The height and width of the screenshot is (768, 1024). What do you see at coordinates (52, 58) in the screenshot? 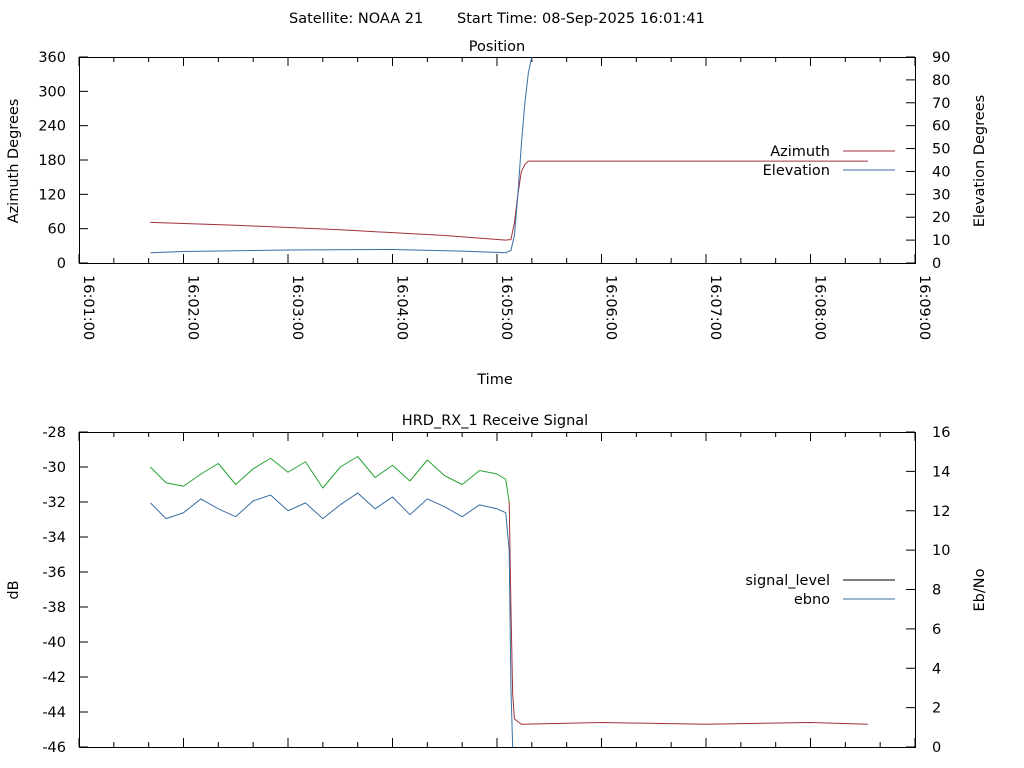
I see `position-y-tick-label: 360` at bounding box center [52, 58].